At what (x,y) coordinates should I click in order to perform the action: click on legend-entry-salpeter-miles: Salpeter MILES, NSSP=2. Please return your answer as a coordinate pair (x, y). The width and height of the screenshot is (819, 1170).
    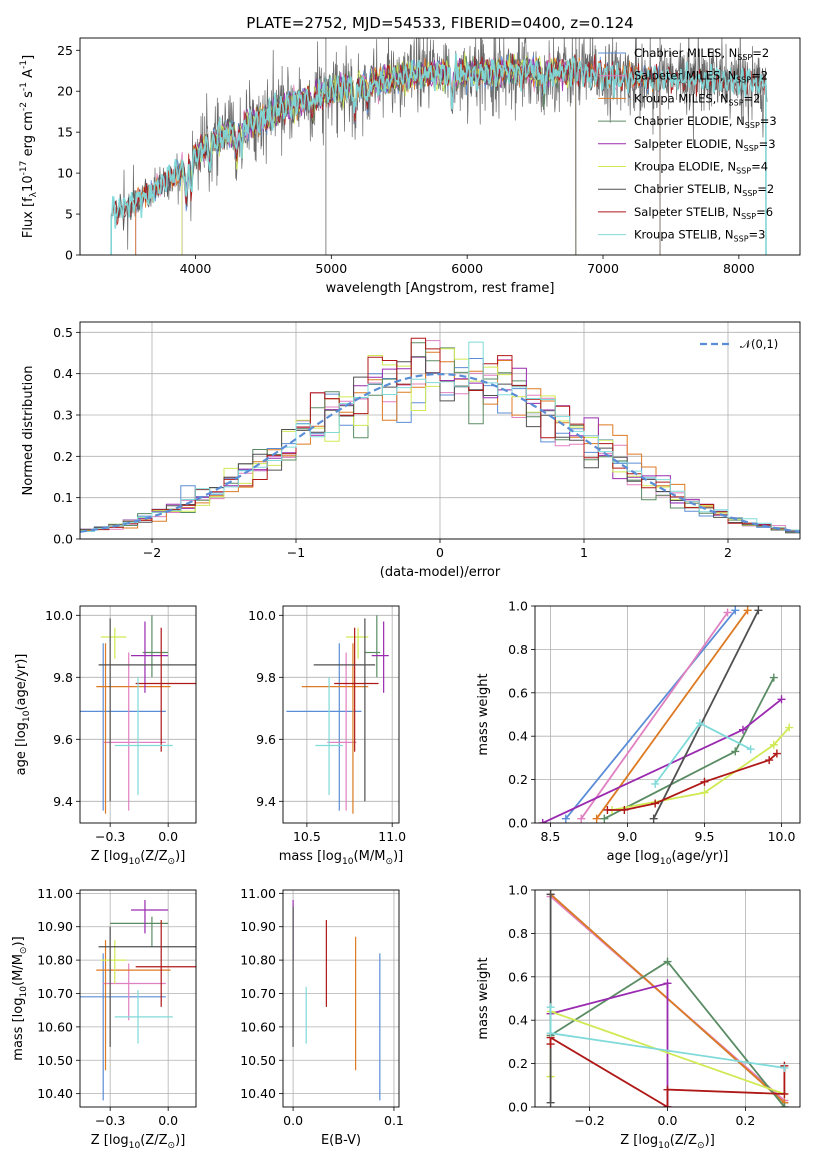
    Looking at the image, I should click on (701, 77).